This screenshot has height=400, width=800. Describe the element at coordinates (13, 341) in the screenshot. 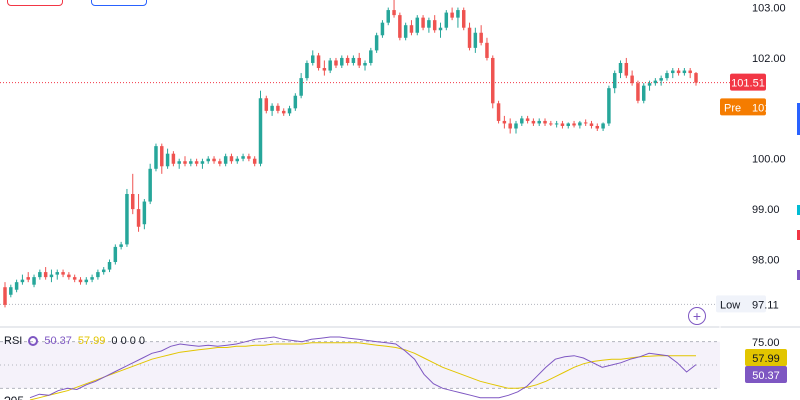

I see `rsi-title: RSI` at that location.